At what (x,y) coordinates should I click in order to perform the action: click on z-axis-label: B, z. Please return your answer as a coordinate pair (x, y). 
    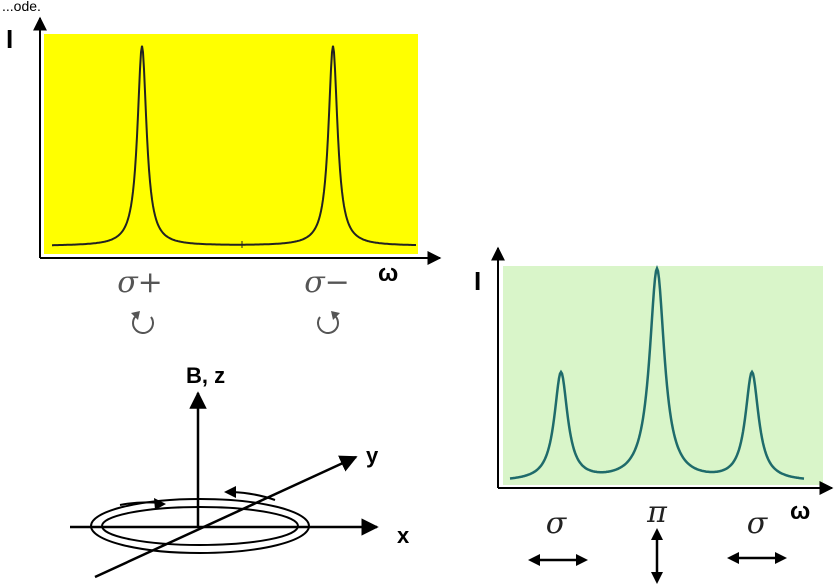
    Looking at the image, I should click on (205, 375).